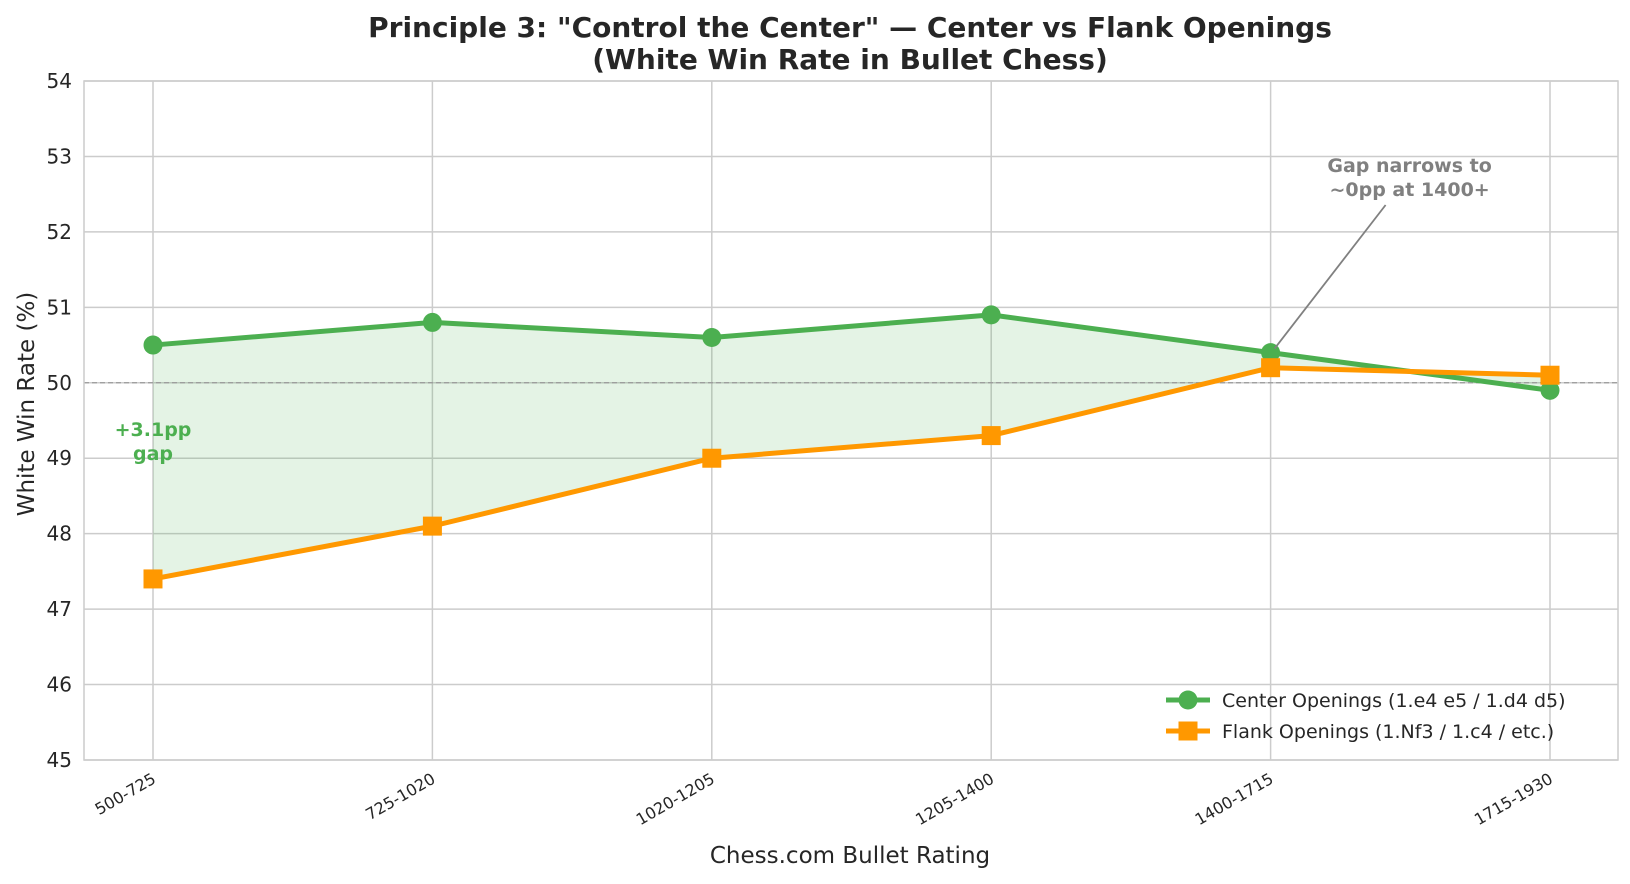 Image resolution: width=1630 pixels, height=884 pixels. Describe the element at coordinates (153, 430) in the screenshot. I see `gap-annotation-text: +3.1pp` at that location.